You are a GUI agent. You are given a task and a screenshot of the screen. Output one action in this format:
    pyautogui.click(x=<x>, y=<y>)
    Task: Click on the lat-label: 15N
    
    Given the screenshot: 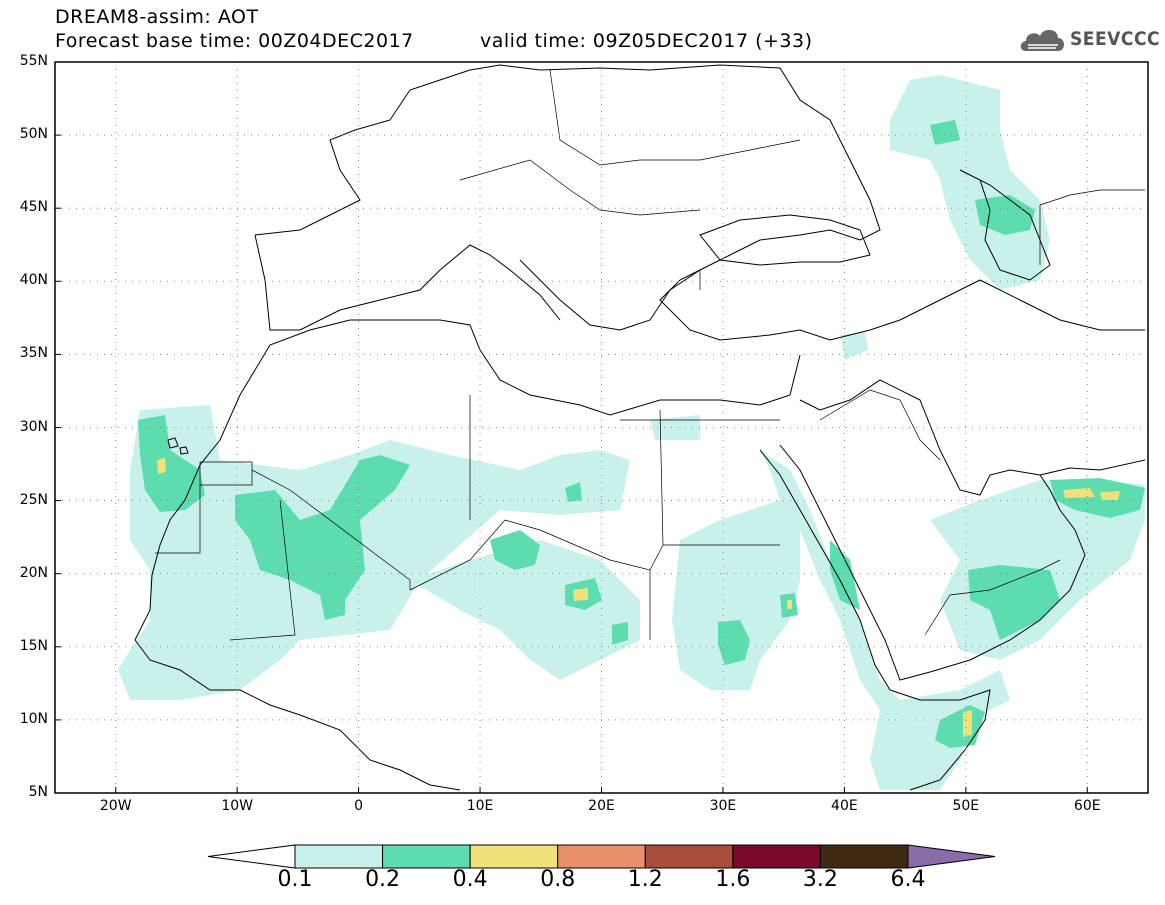 What is the action you would take?
    pyautogui.click(x=33, y=645)
    